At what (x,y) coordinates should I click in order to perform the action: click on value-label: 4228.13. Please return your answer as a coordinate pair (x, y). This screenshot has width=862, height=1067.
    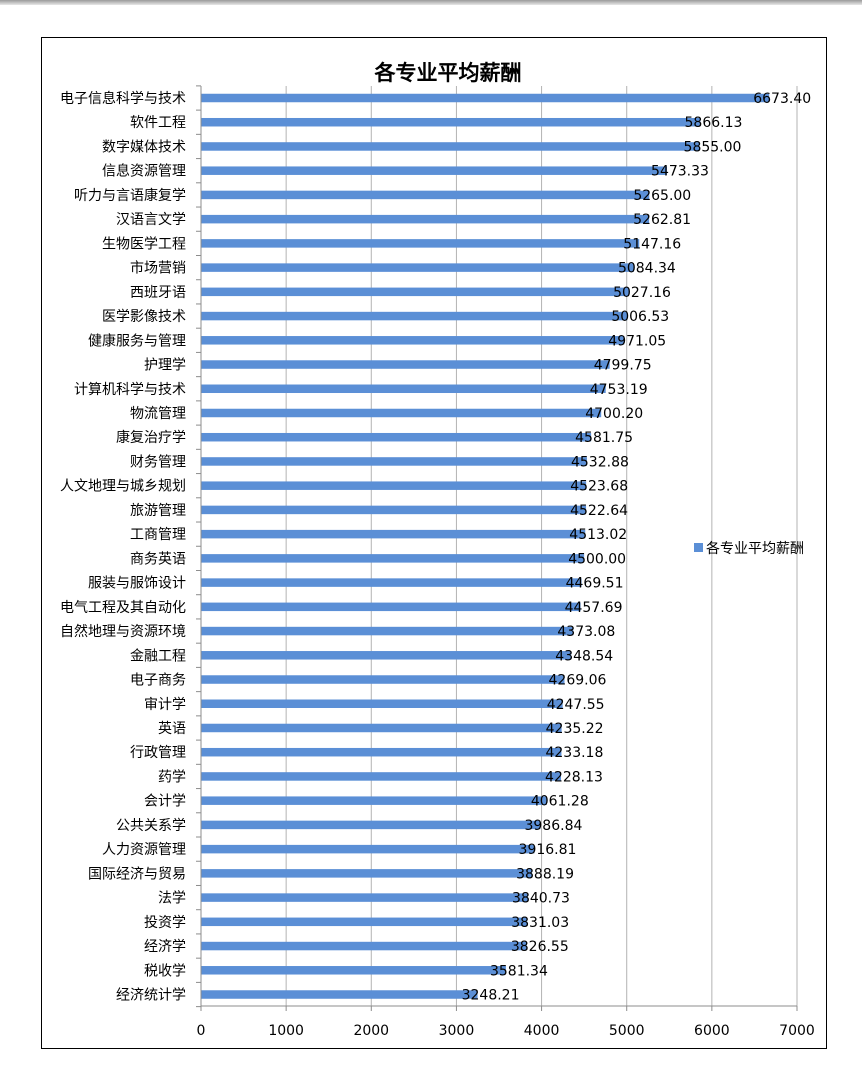
    Looking at the image, I should click on (574, 777).